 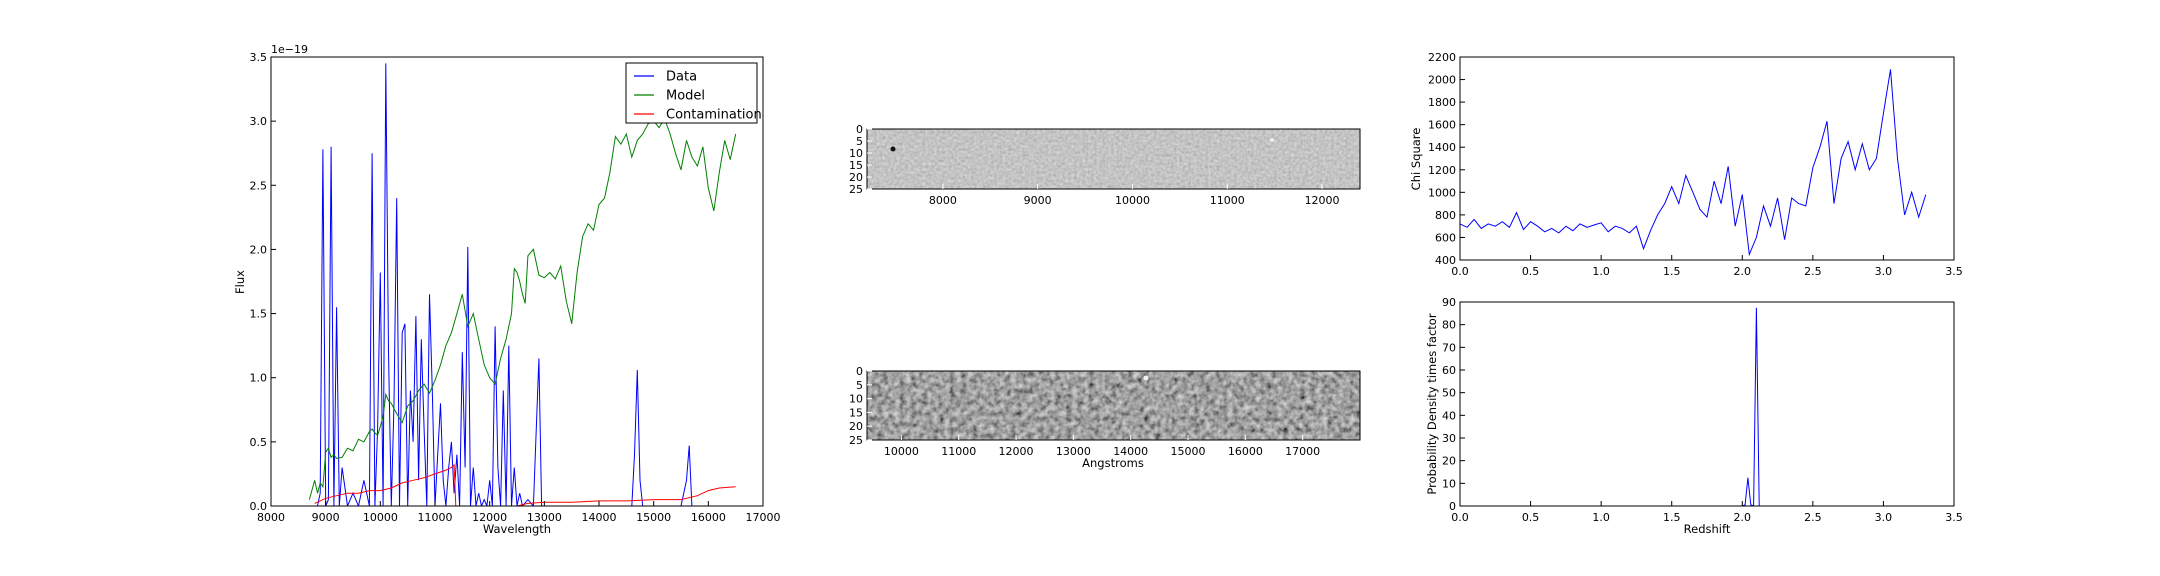 What do you see at coordinates (1113, 463) in the screenshot?
I see `spectrum-2d-bottom-x-label: Angstroms` at bounding box center [1113, 463].